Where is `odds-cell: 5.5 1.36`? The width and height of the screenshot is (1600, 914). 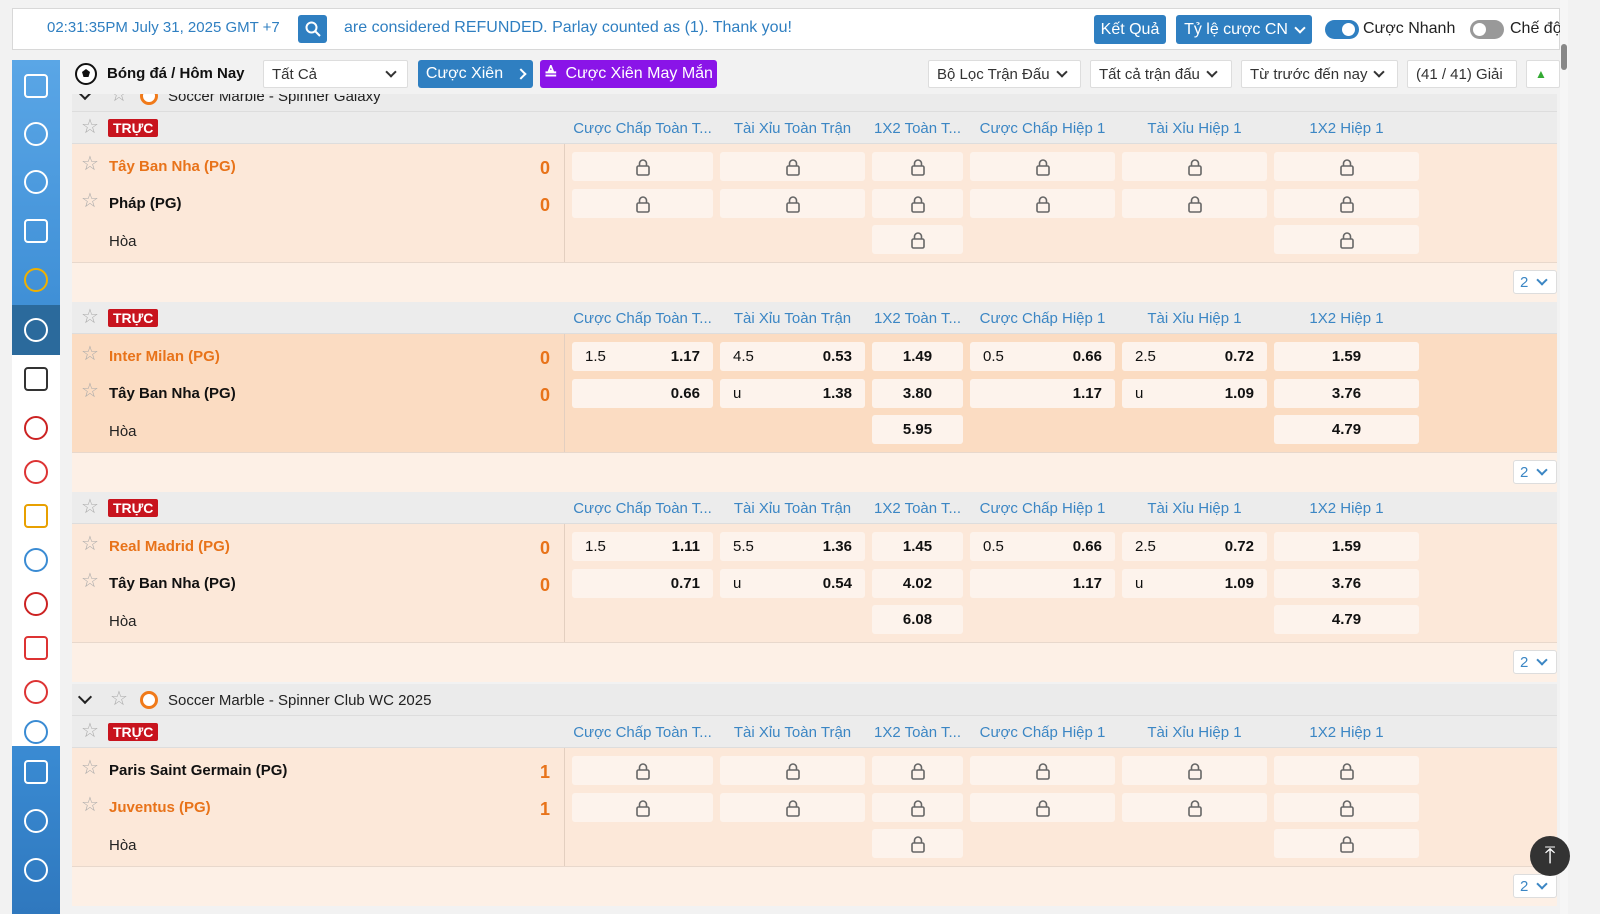 odds-cell: 5.5 1.36 is located at coordinates (792, 546).